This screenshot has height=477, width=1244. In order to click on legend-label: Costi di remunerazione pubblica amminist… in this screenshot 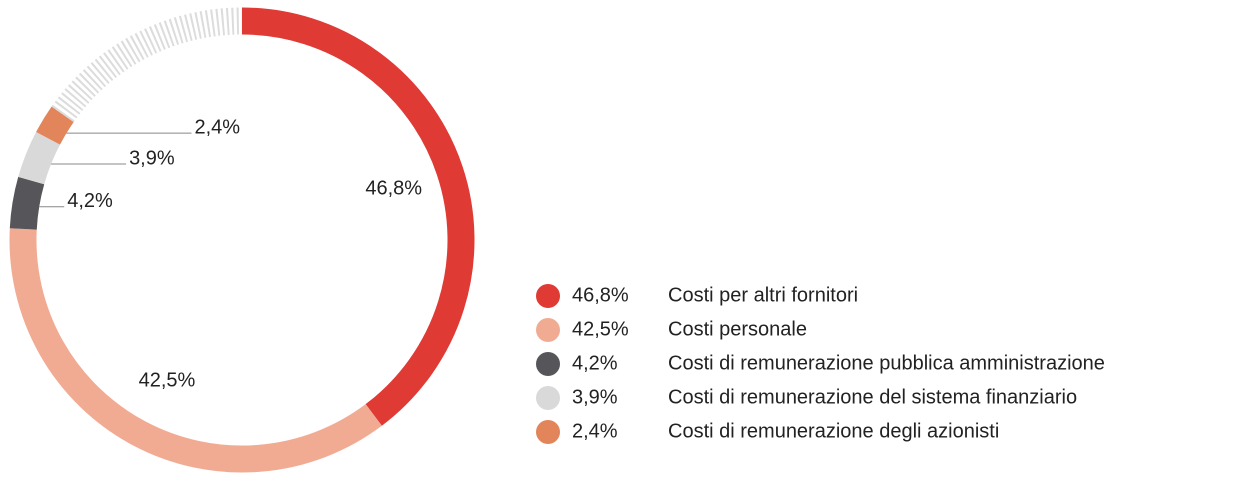, I will do `click(886, 363)`.